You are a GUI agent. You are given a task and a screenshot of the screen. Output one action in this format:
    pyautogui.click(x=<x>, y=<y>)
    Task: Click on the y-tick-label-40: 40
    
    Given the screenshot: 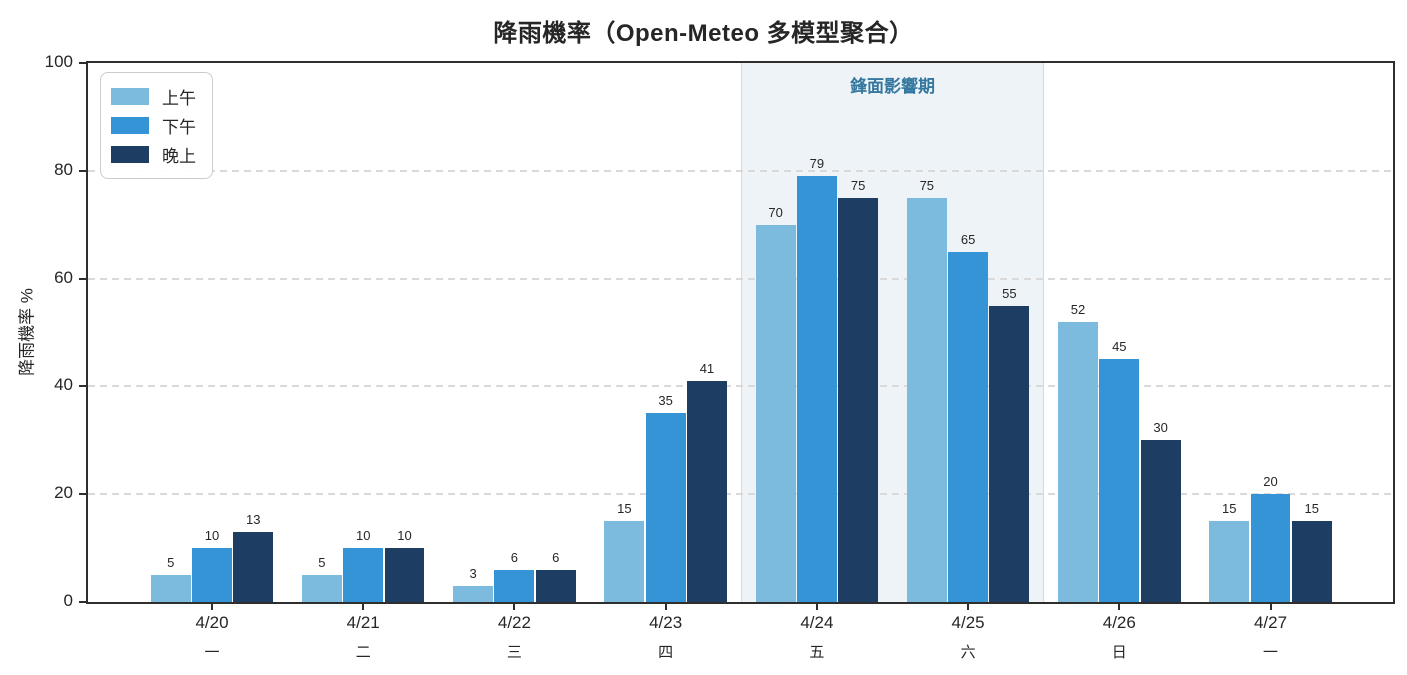 What is the action you would take?
    pyautogui.click(x=63, y=385)
    